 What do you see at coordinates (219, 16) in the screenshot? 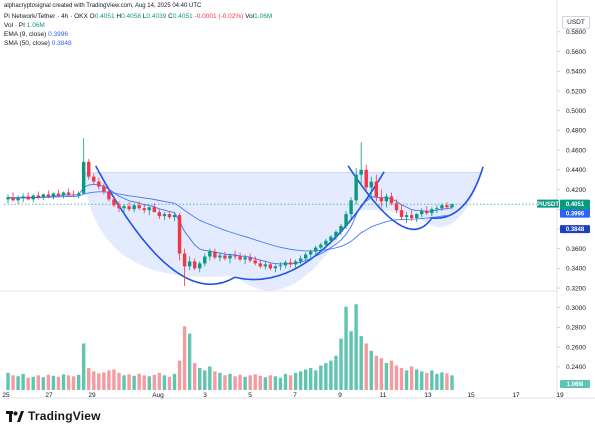
I see `ohlc-change: -0.0001 (-0.02%)` at bounding box center [219, 16].